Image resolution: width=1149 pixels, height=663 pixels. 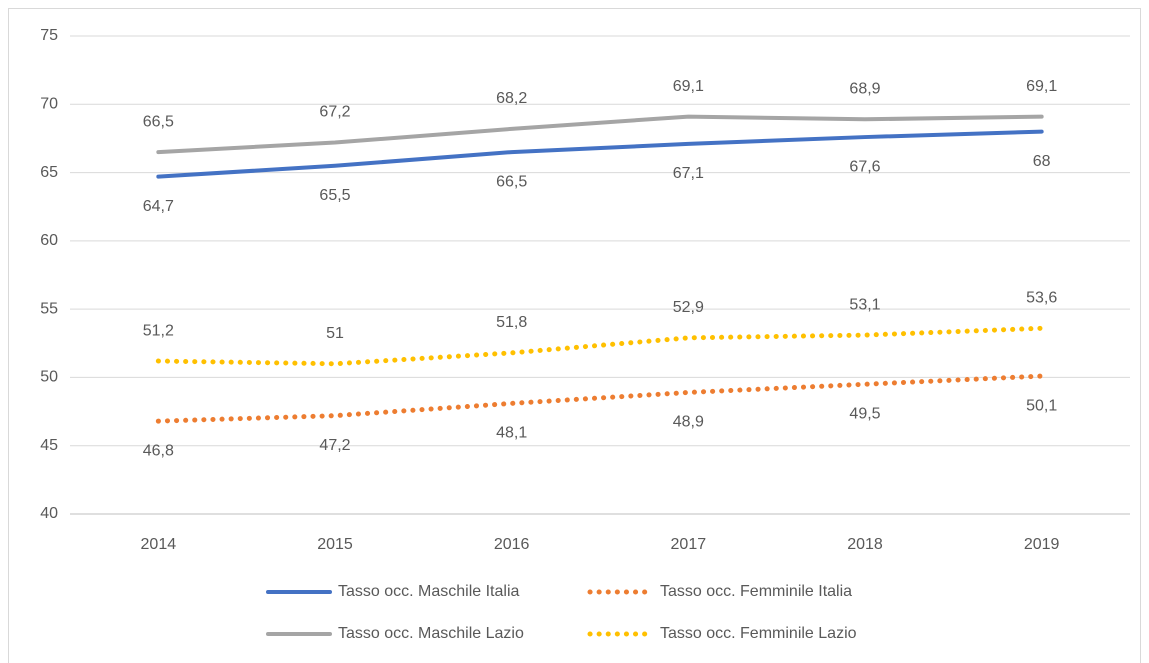 I want to click on x-tick-label: 2015, so click(x=335, y=544).